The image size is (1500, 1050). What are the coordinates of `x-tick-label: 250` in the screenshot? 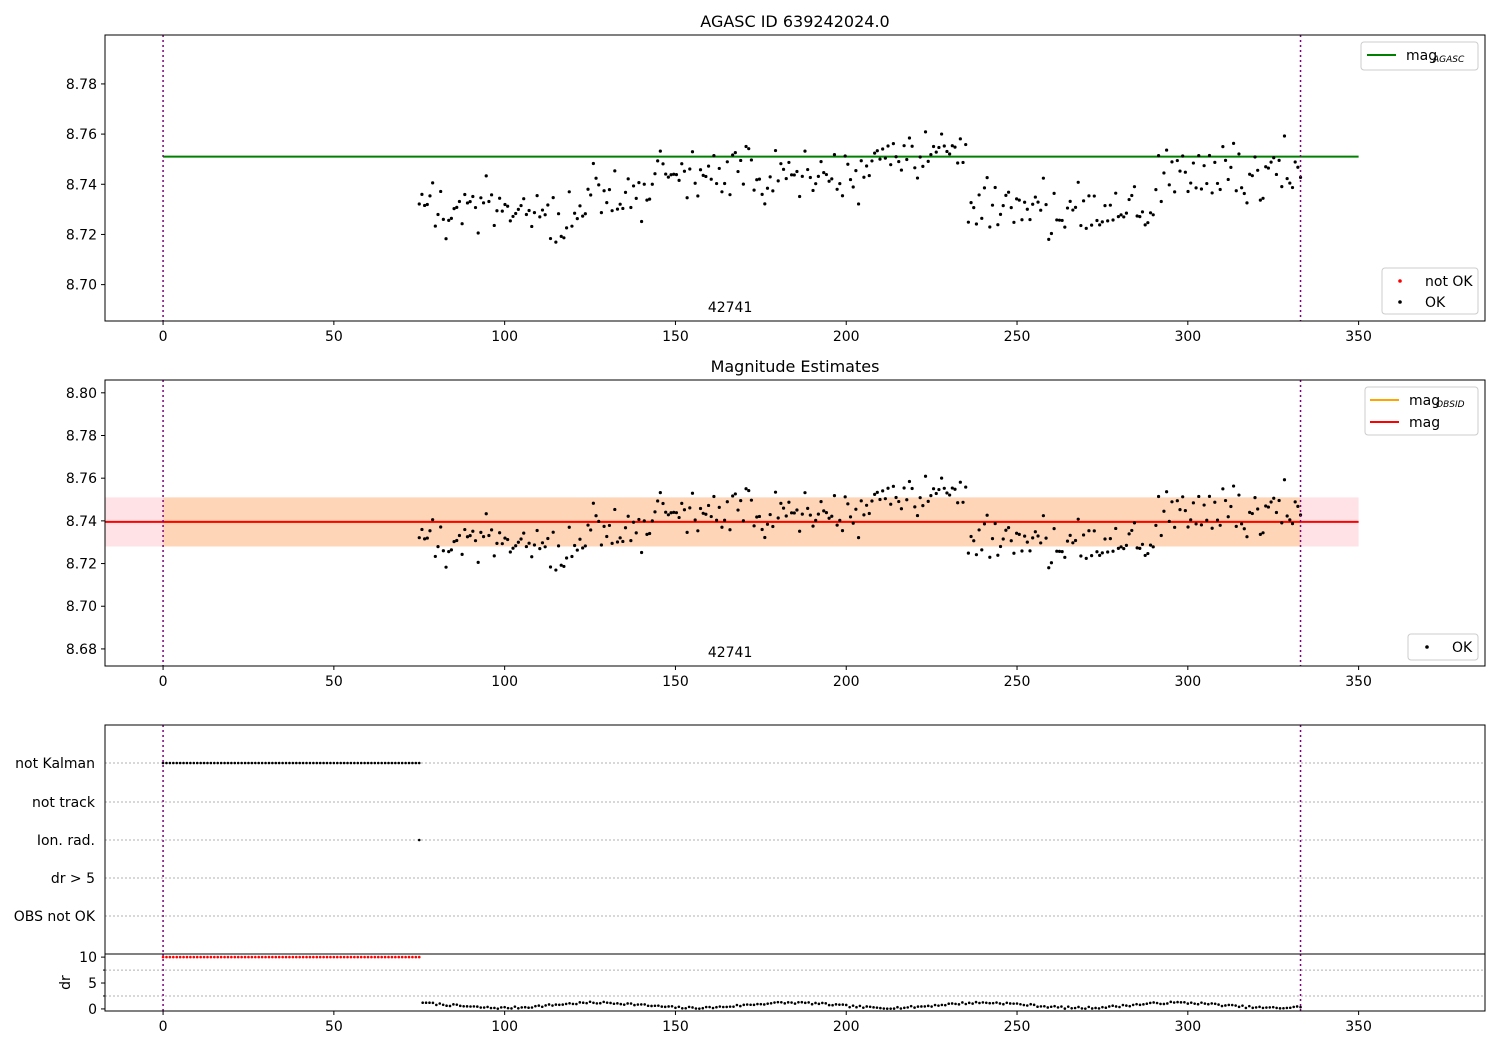 It's located at (1017, 1027).